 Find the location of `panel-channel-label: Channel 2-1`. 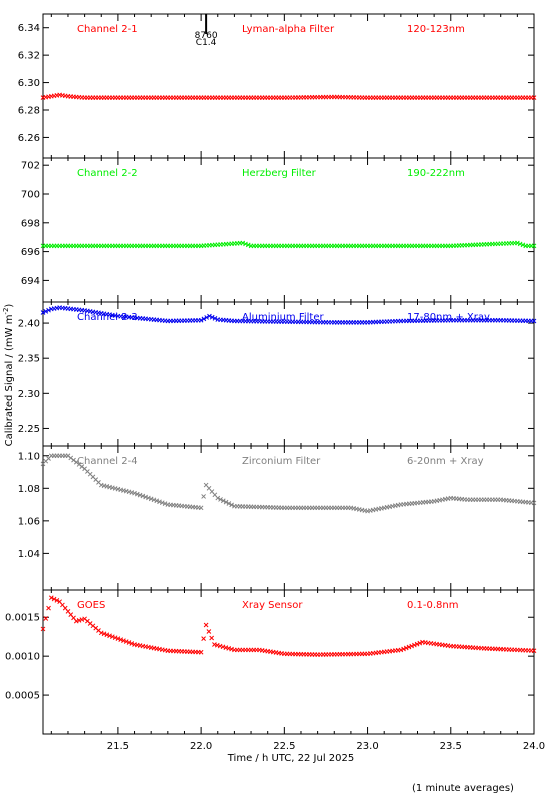

panel-channel-label: Channel 2-1 is located at coordinates (107, 29).